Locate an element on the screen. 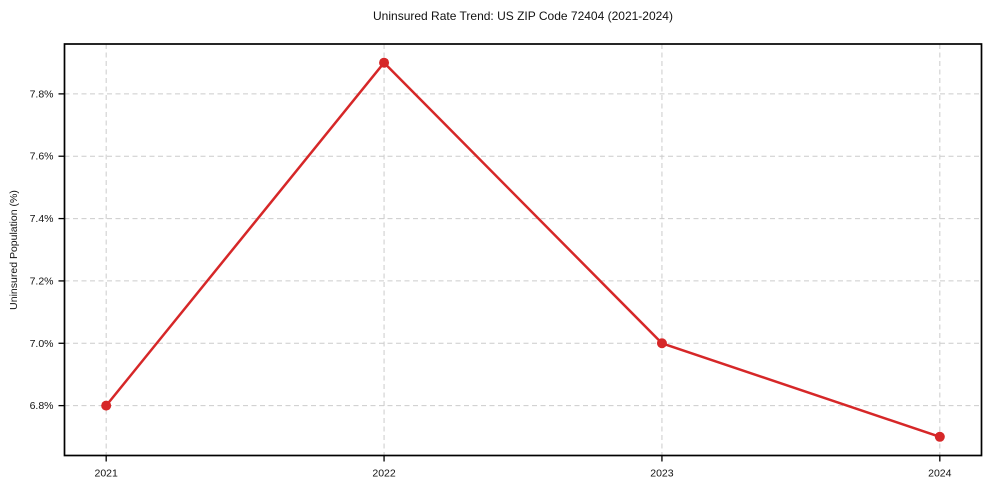 The image size is (989, 490). y-tick-label: 7.6% is located at coordinates (42, 157).